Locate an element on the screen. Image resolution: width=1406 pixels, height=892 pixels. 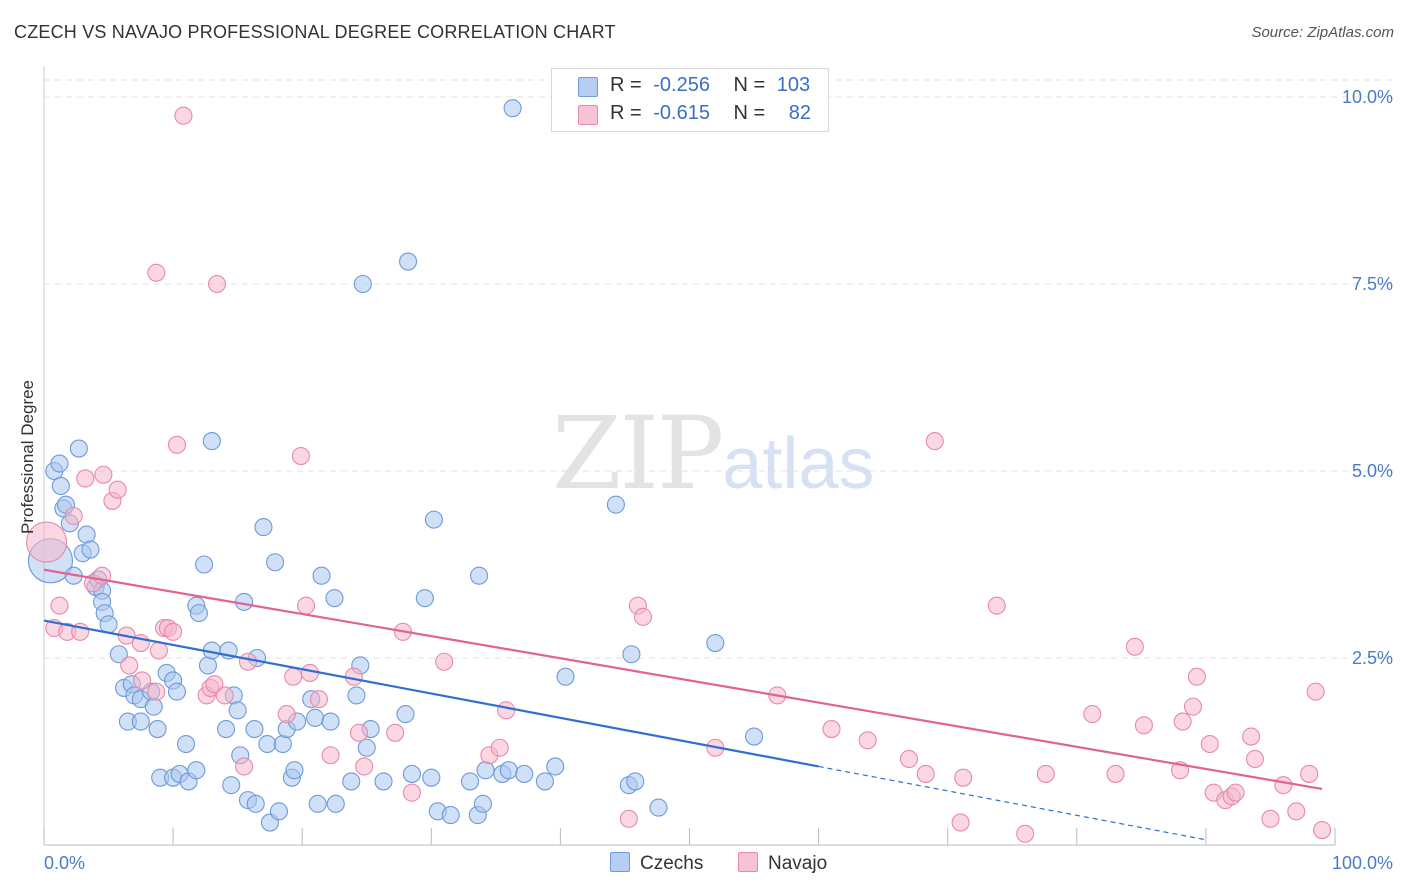
legend-czechs-text: R = -0.256 N = 103 is located at coordinates (710, 85).